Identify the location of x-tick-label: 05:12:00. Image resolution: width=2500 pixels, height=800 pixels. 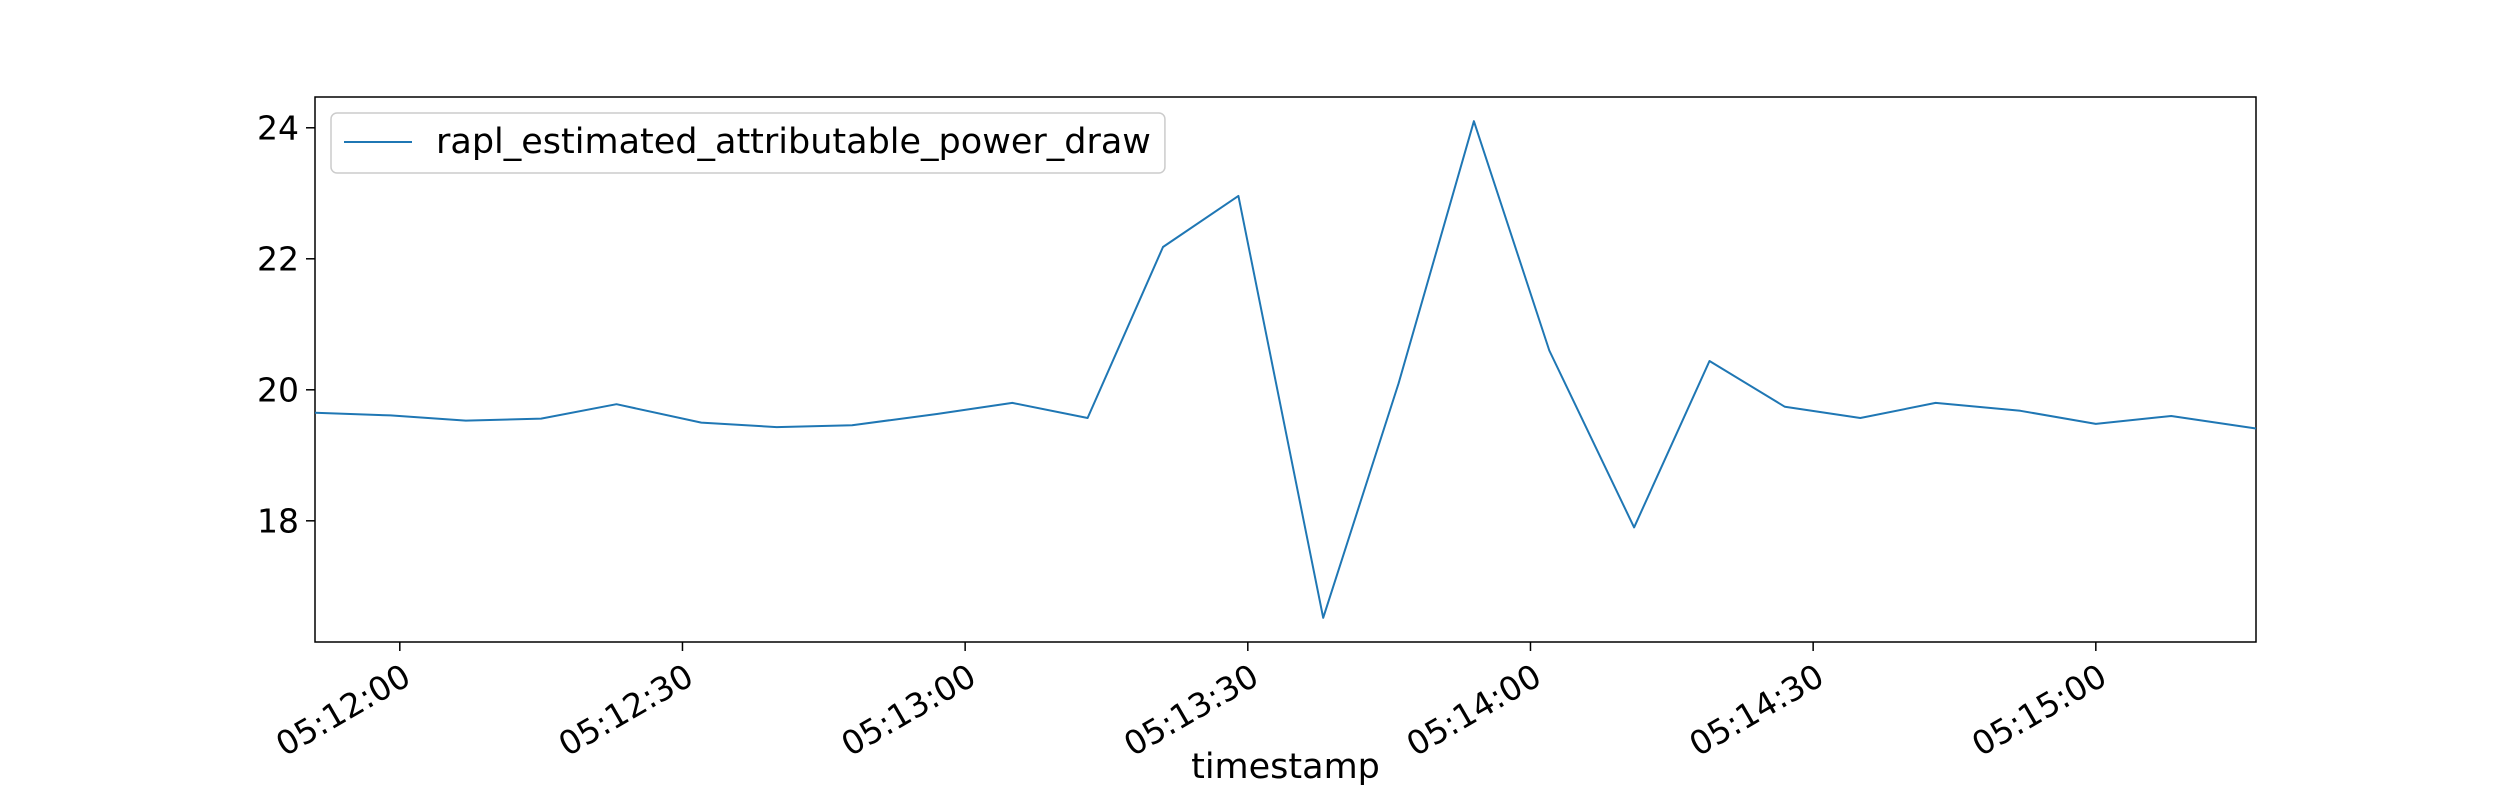
(343, 710).